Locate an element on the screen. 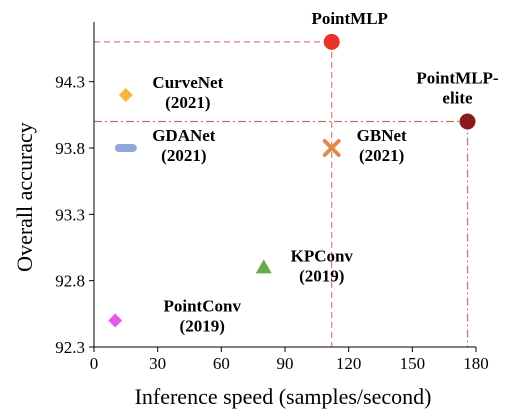 The image size is (506, 418). x-tick-label: 180 is located at coordinates (476, 363).